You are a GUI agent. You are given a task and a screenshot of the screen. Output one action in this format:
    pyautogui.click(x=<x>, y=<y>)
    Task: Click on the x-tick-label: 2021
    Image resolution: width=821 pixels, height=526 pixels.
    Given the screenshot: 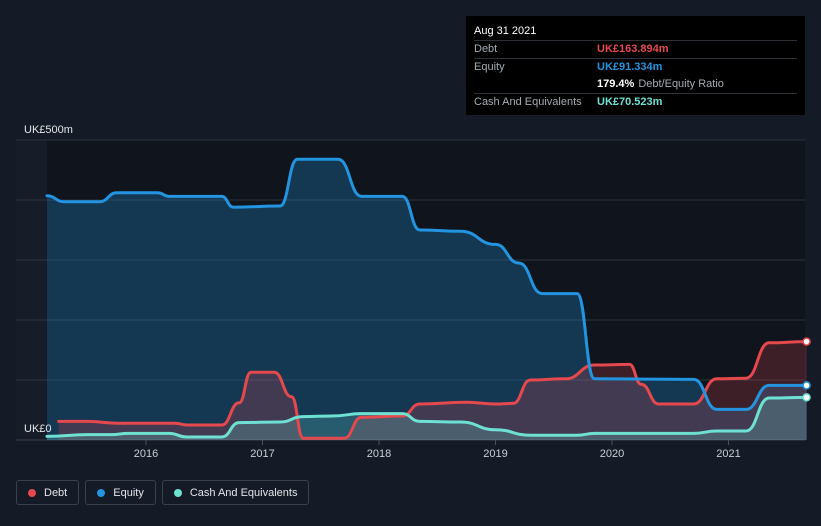 What is the action you would take?
    pyautogui.click(x=728, y=454)
    